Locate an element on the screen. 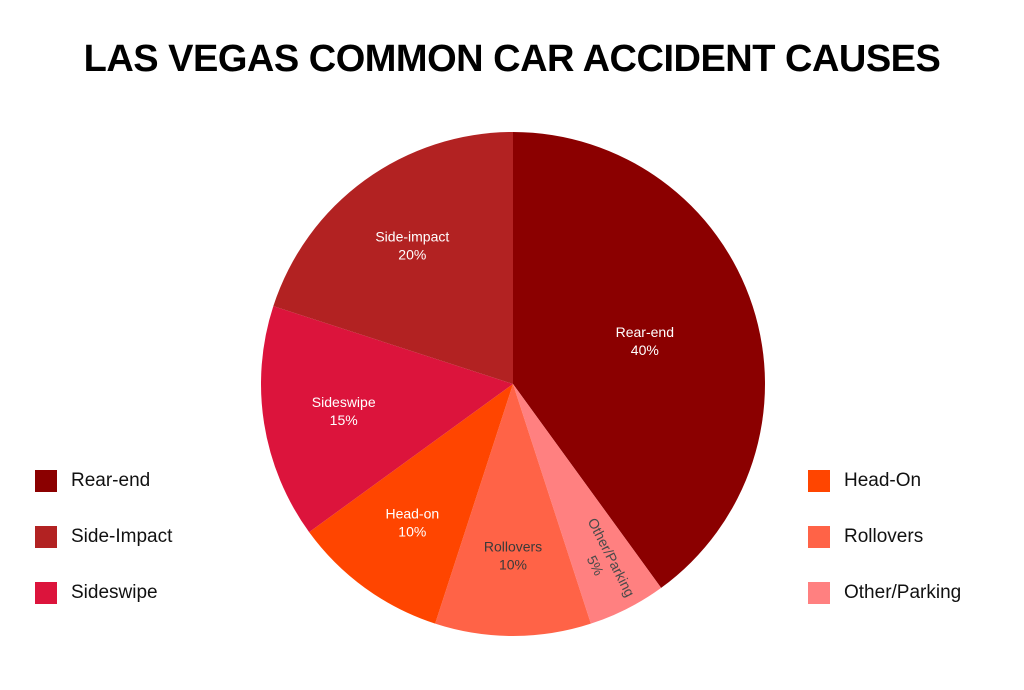 The image size is (1024, 690). pie-label-rear-end: Rear-end 40% is located at coordinates (645, 341).